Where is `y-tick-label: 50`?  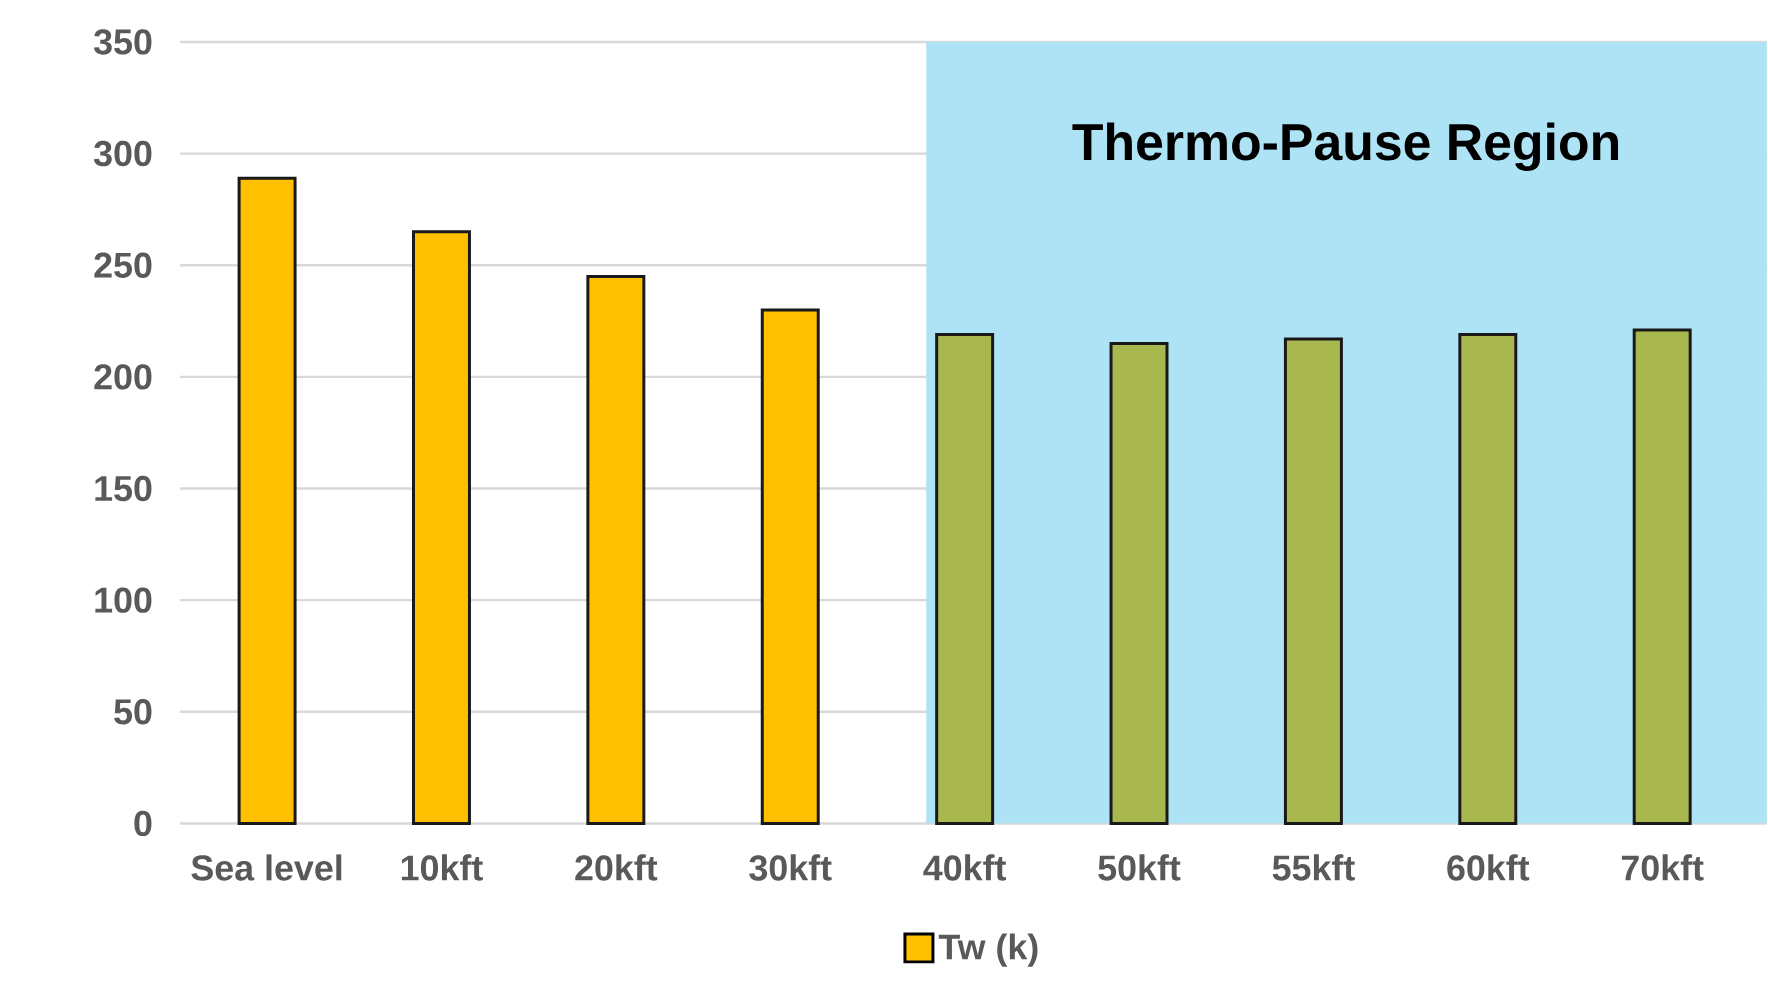 y-tick-label: 50 is located at coordinates (133, 711).